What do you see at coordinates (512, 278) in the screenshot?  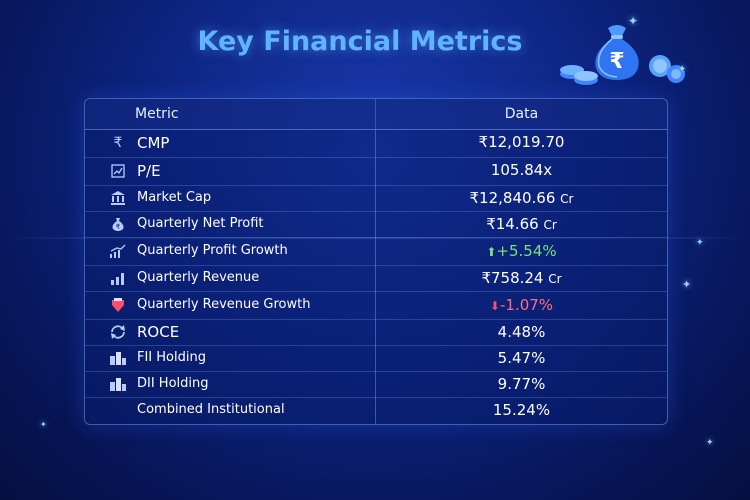 I see `value-amount: ₹758.24` at bounding box center [512, 278].